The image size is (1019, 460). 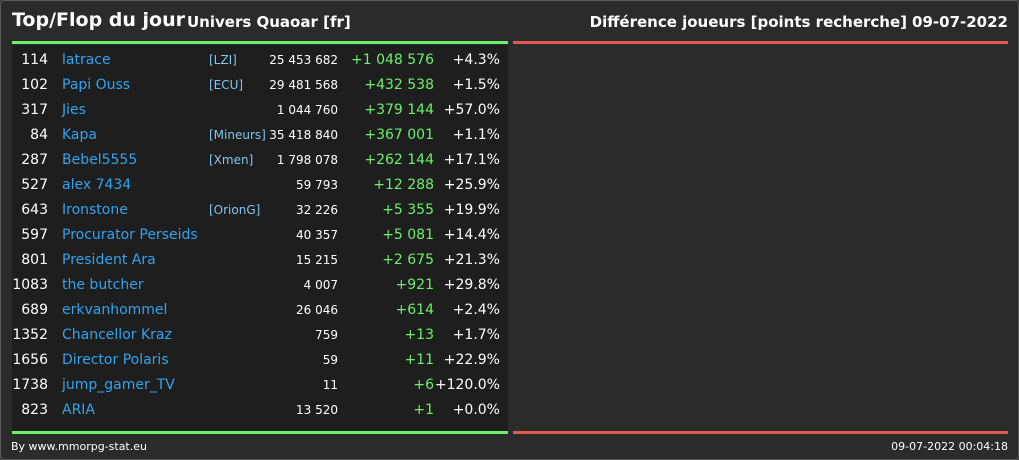 What do you see at coordinates (760, 42) in the screenshot?
I see `flop-divider-line` at bounding box center [760, 42].